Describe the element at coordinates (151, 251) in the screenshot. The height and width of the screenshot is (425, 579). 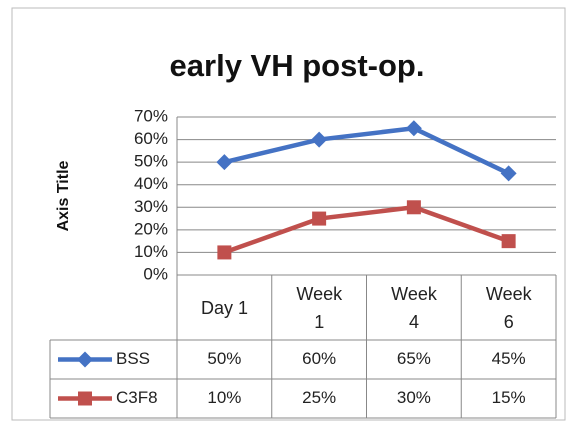
I see `y-tick-label: 10%` at that location.